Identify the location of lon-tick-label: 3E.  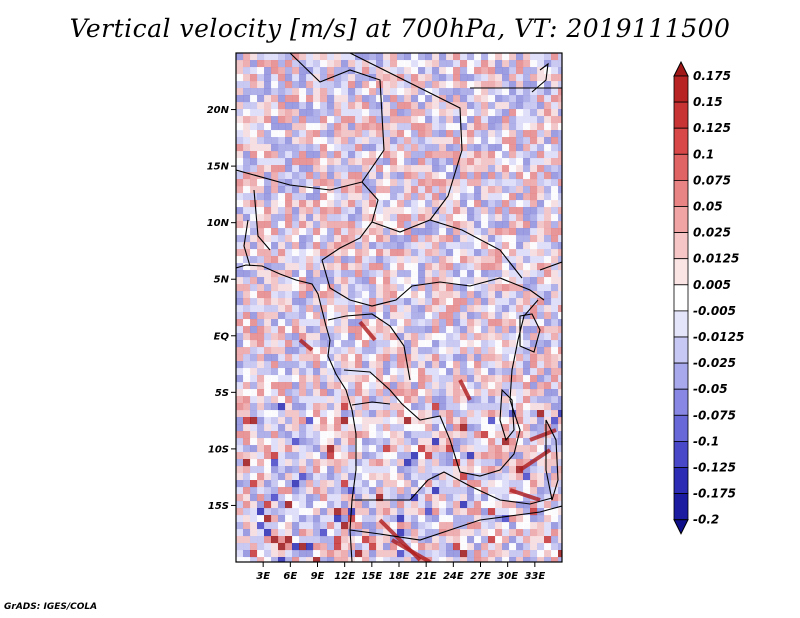
(263, 576).